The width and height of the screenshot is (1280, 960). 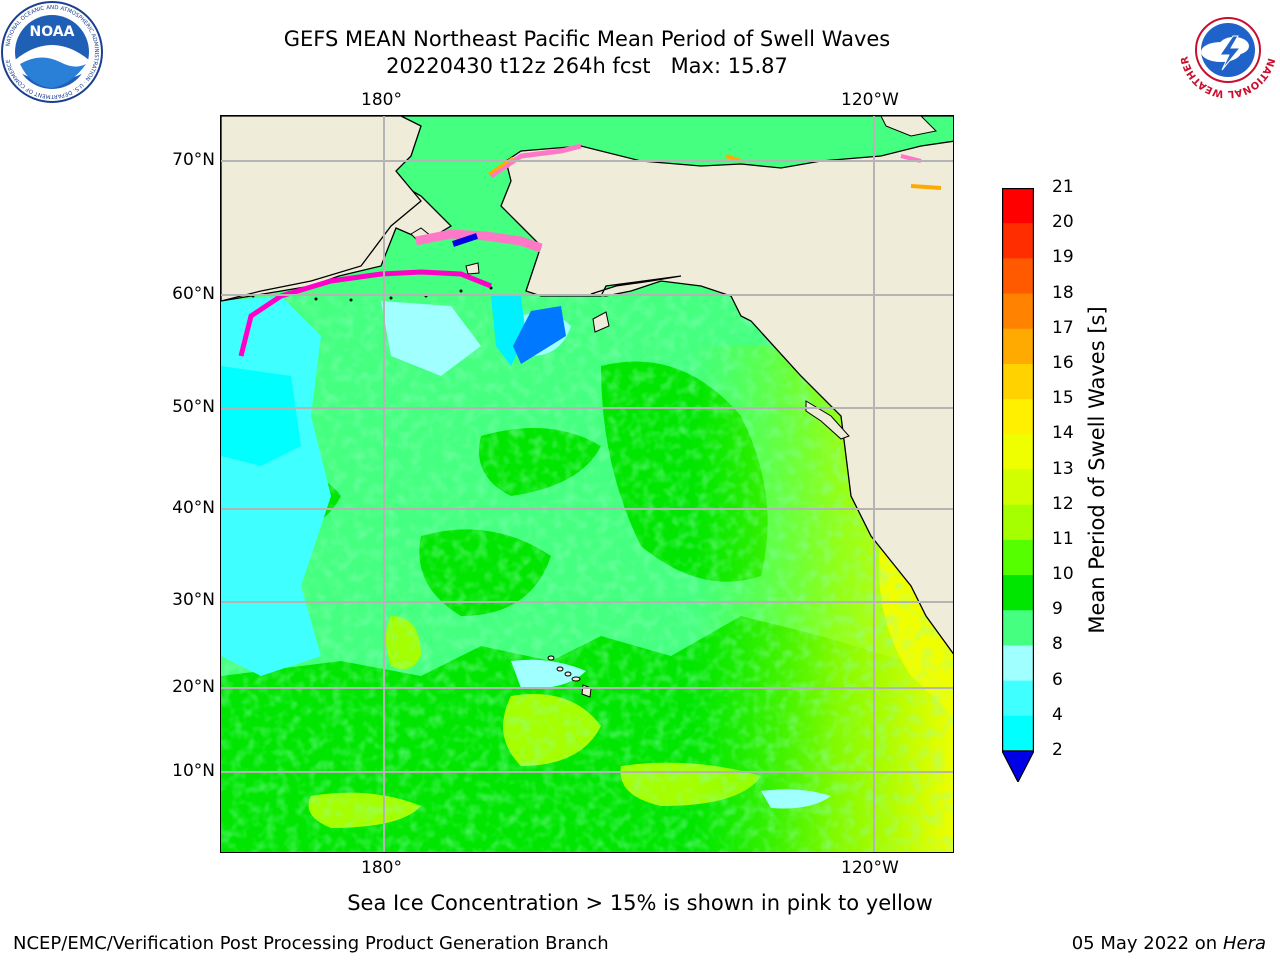 What do you see at coordinates (1097, 470) in the screenshot?
I see `colorbar-title: Mean Period of Swell Waves [s]` at bounding box center [1097, 470].